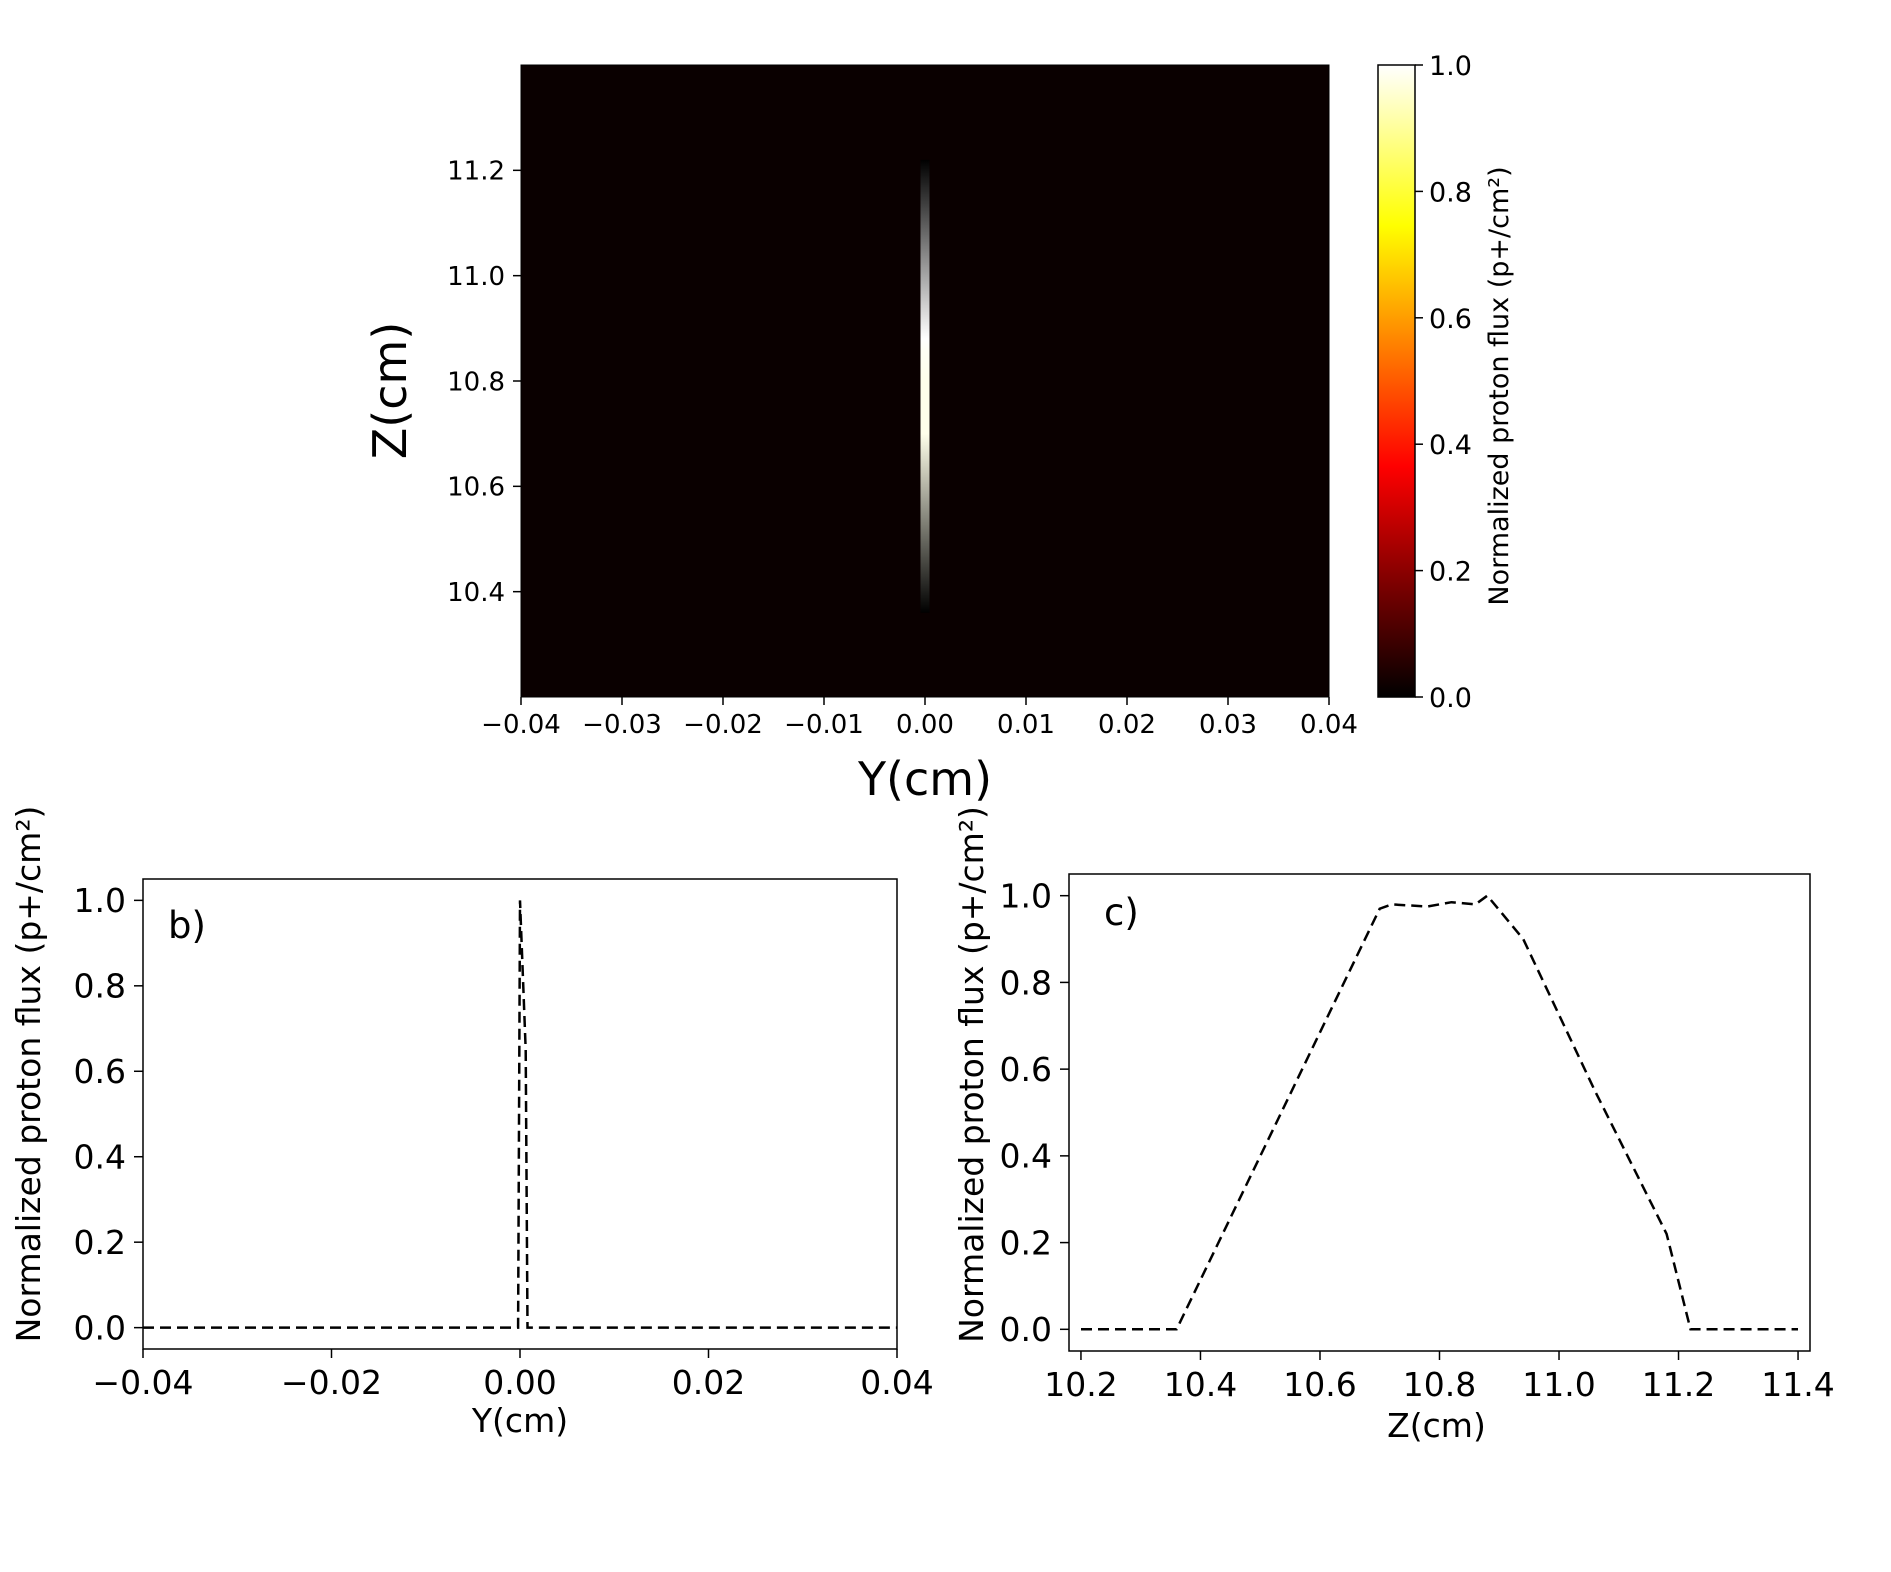 The image size is (1891, 1572). Describe the element at coordinates (708, 1382) in the screenshot. I see `profile-y-x-tick-label: 0.02` at that location.